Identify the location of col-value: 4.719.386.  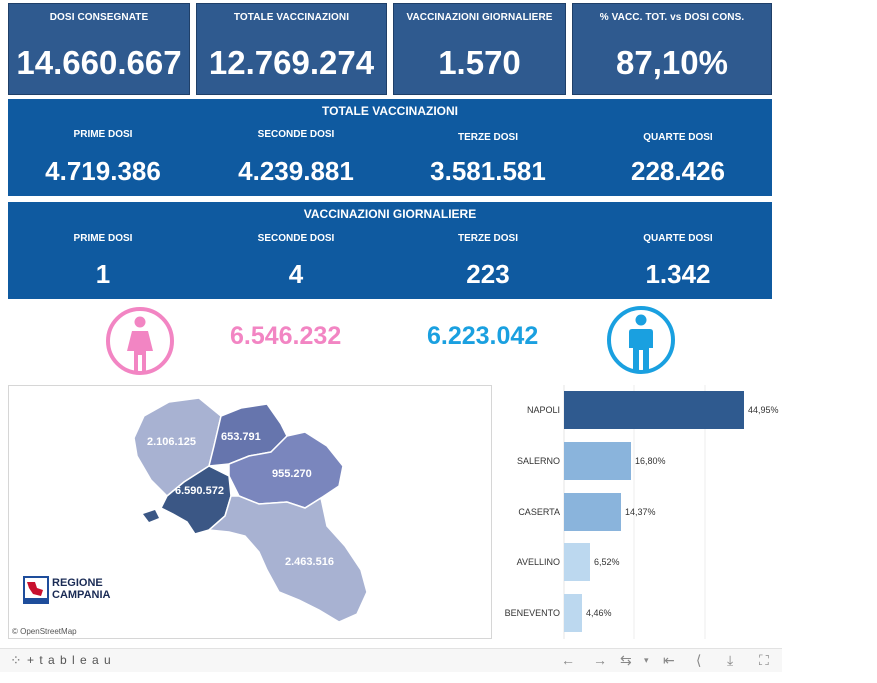
(103, 171).